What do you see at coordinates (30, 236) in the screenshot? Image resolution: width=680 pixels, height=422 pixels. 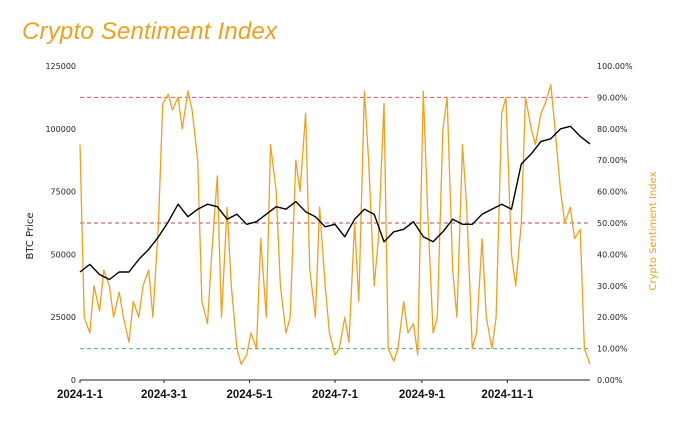 I see `y-axis-label: BTC Price` at bounding box center [30, 236].